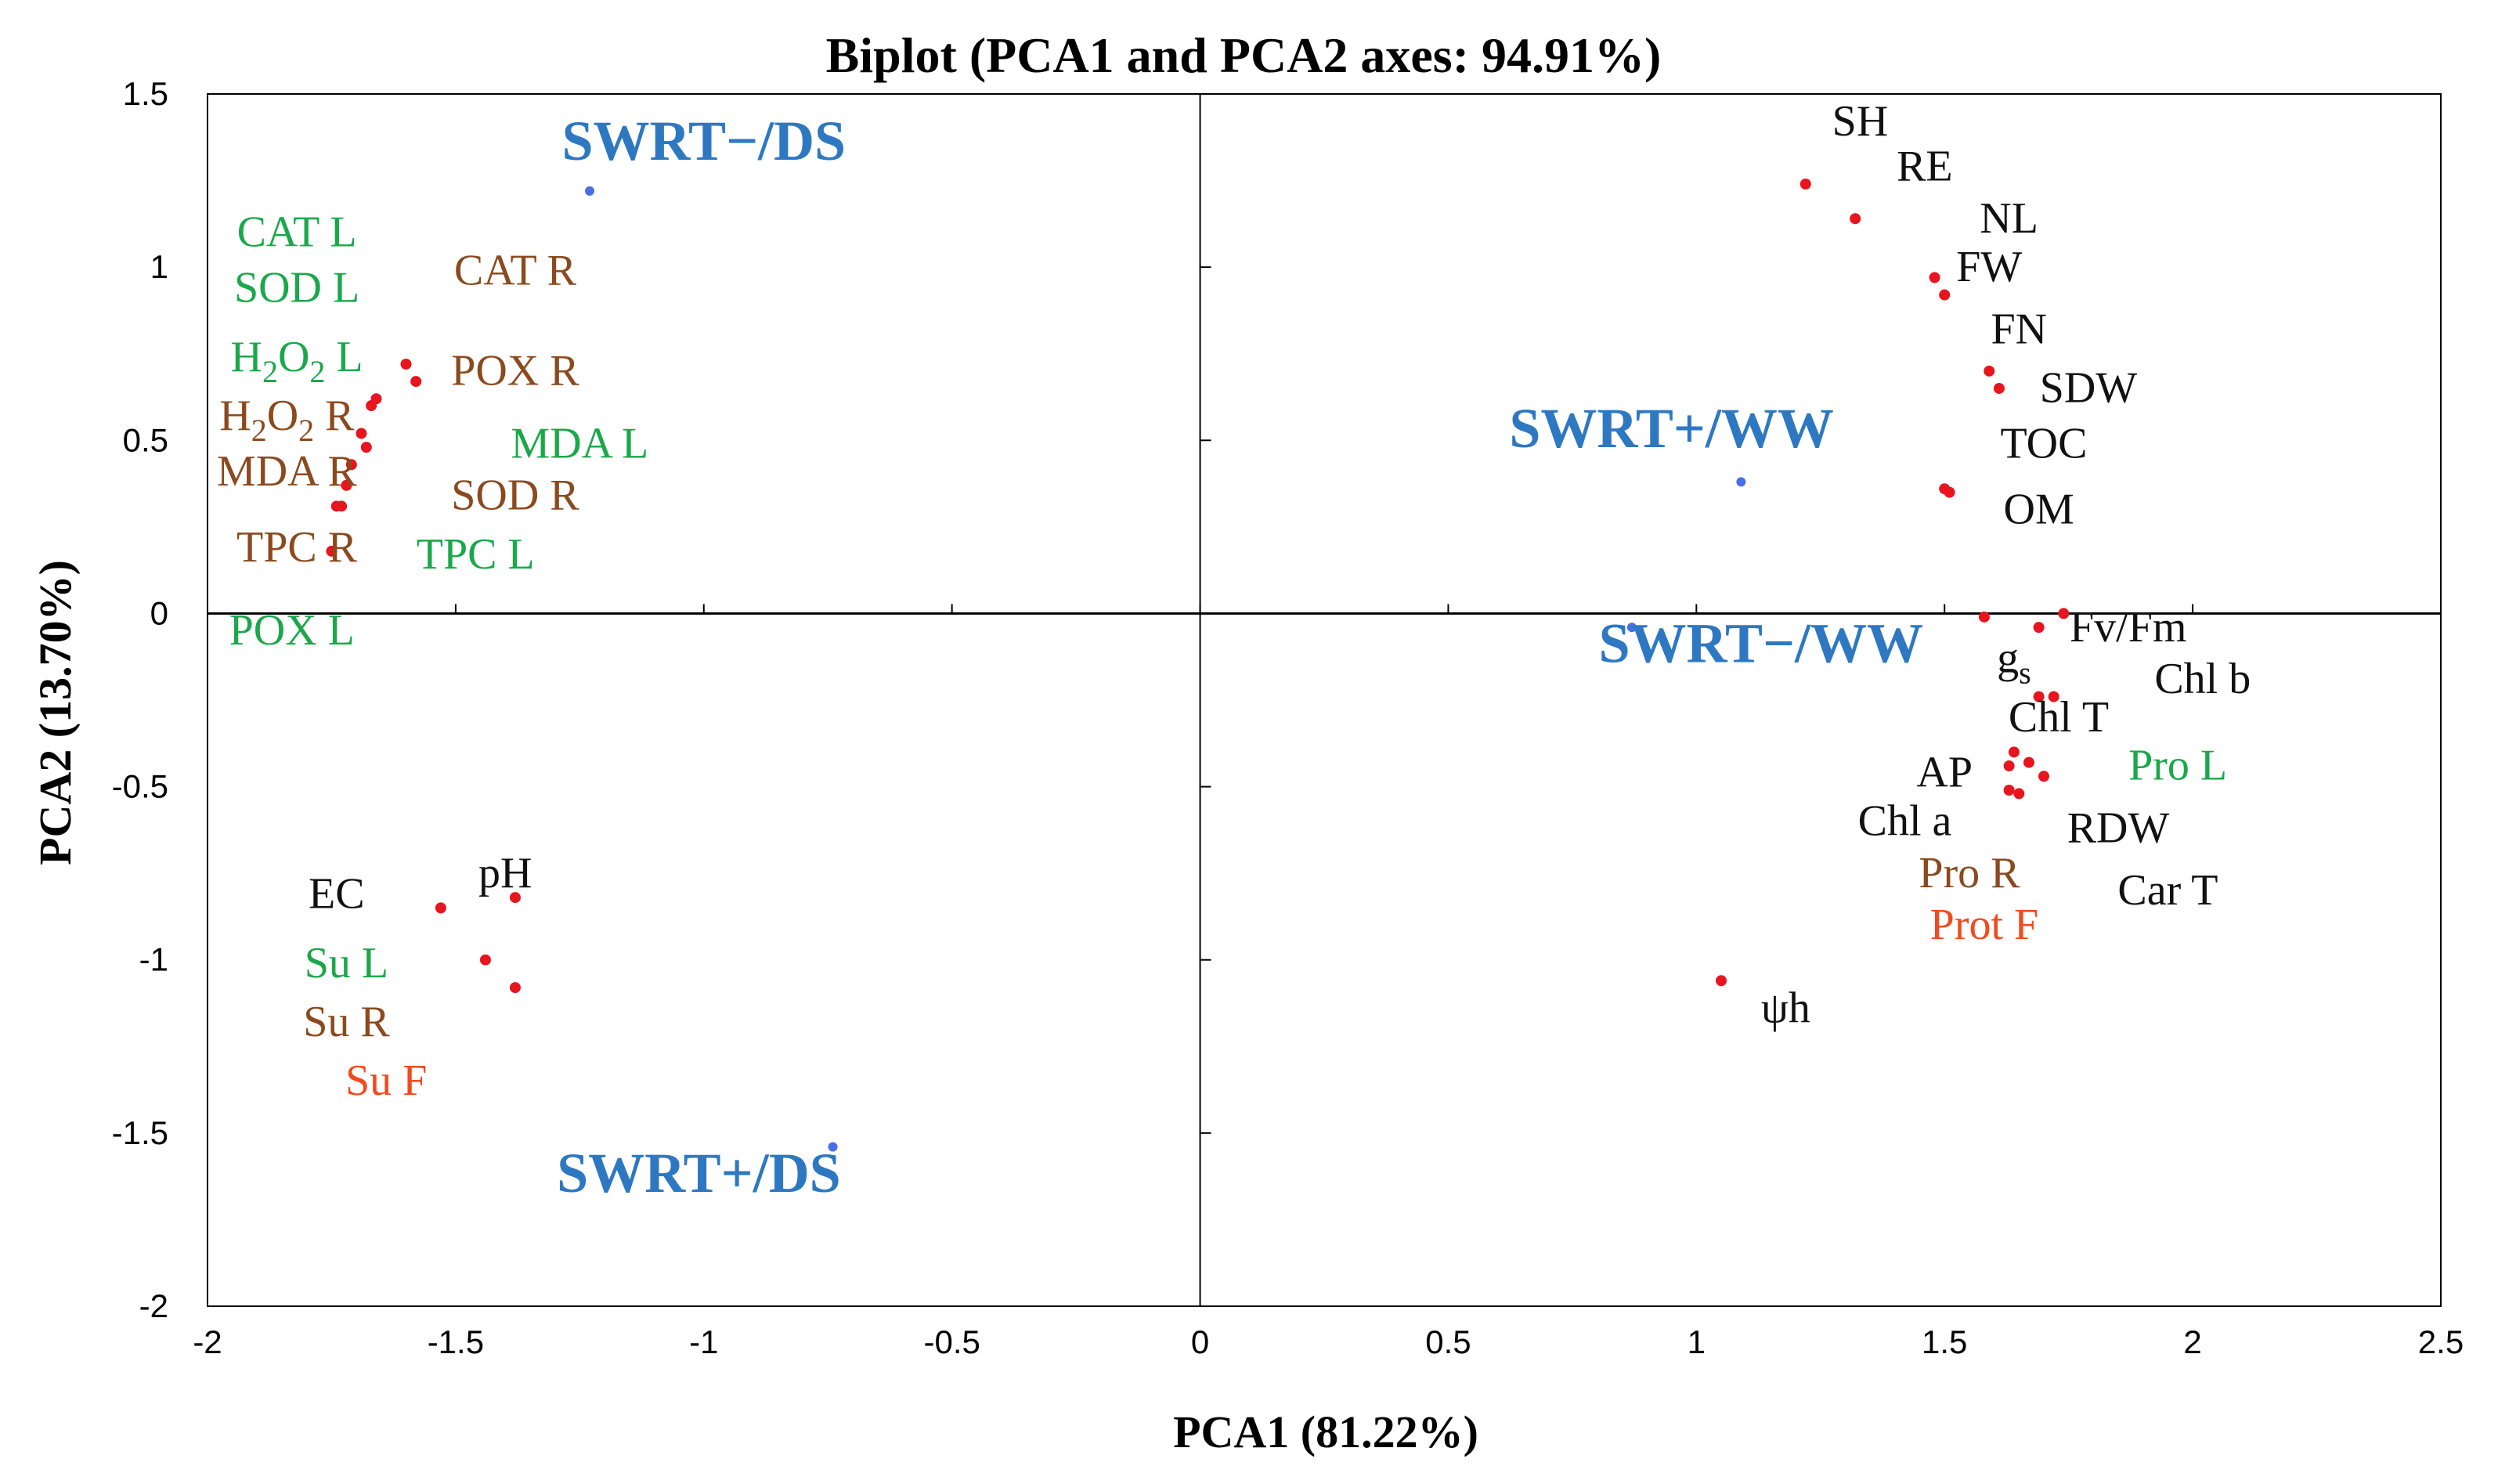  What do you see at coordinates (2441, 1341) in the screenshot?
I see `x-tick-label: 2.5` at bounding box center [2441, 1341].